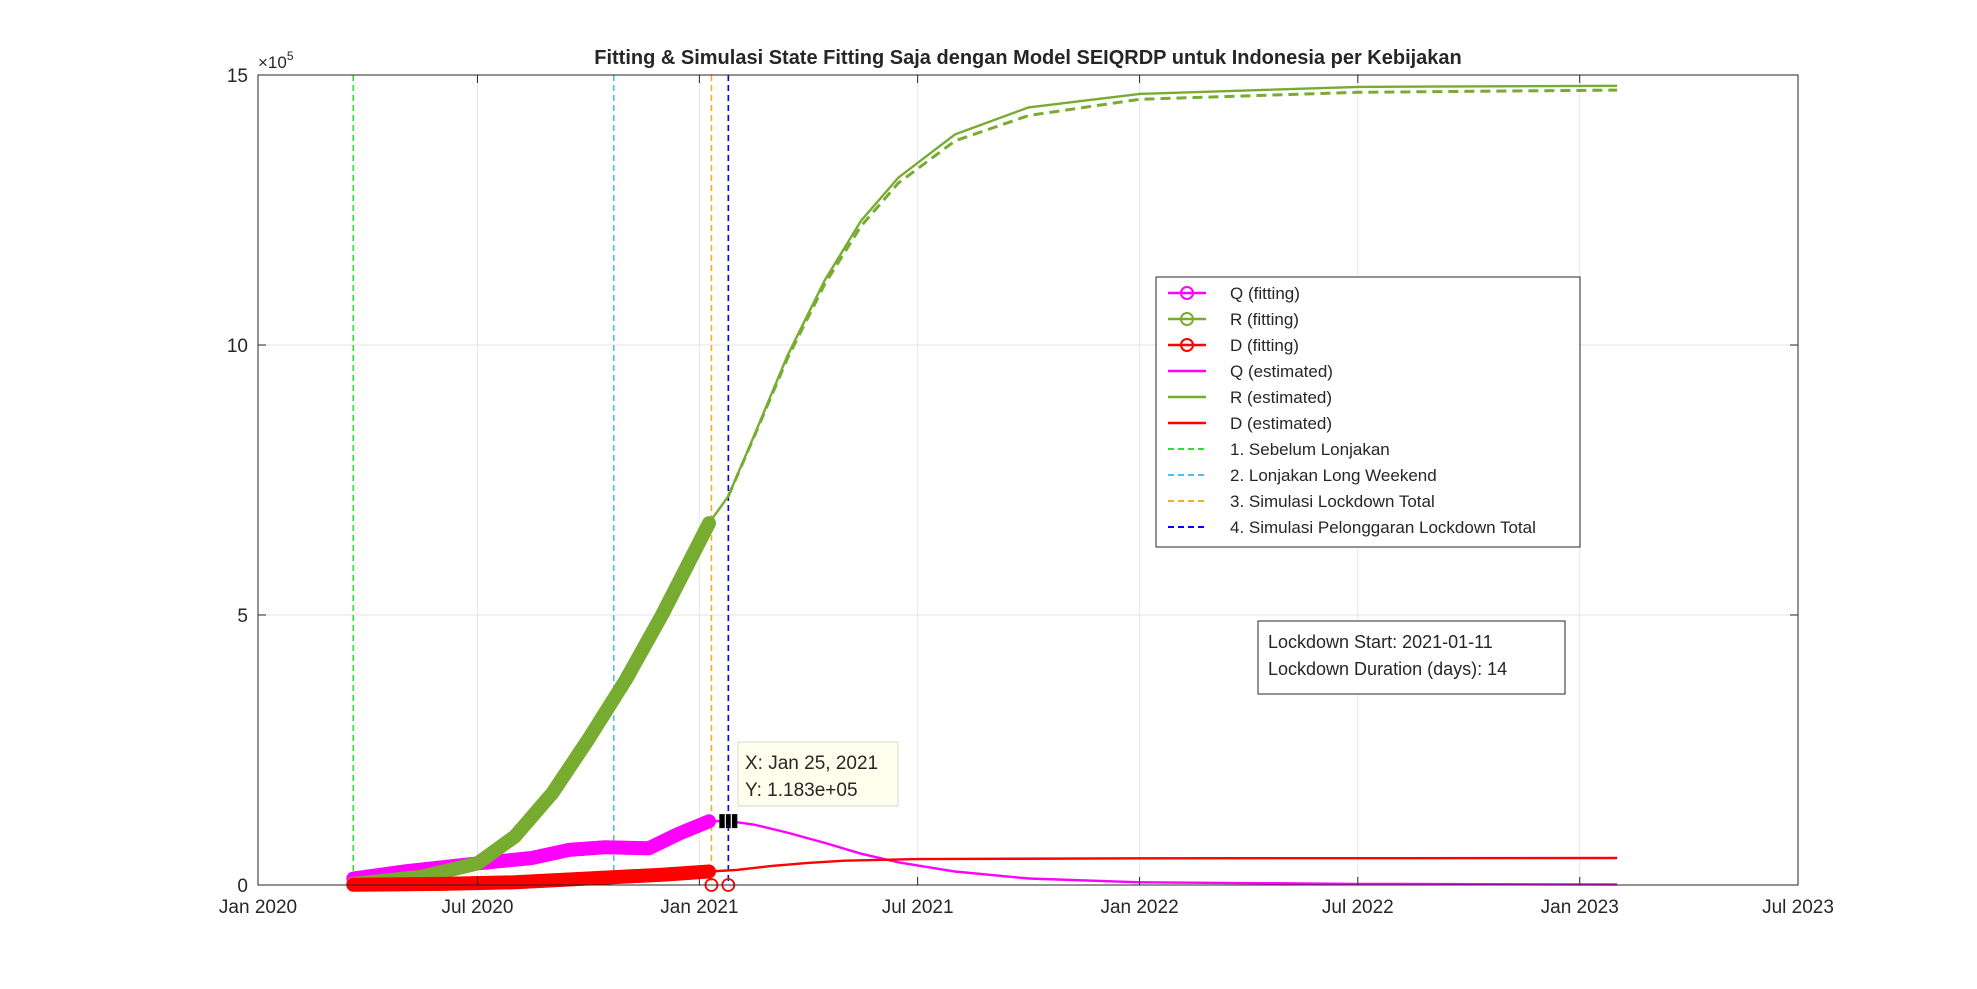 This screenshot has height=989, width=1977. I want to click on legend-label: 4. Simulasi Pelonggaran Lockdown Total, so click(1383, 527).